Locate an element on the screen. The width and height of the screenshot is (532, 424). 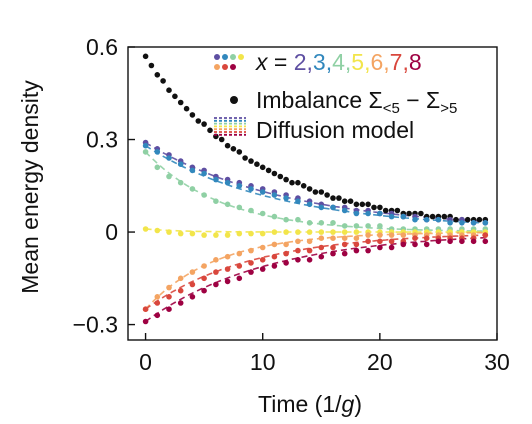
x-axis-label: Time (1/g) is located at coordinates (310, 404).